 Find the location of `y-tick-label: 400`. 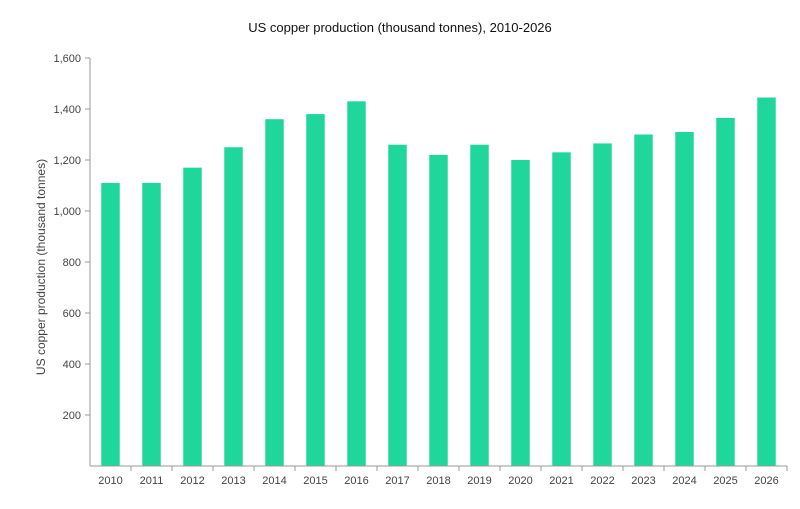

y-tick-label: 400 is located at coordinates (72, 365).